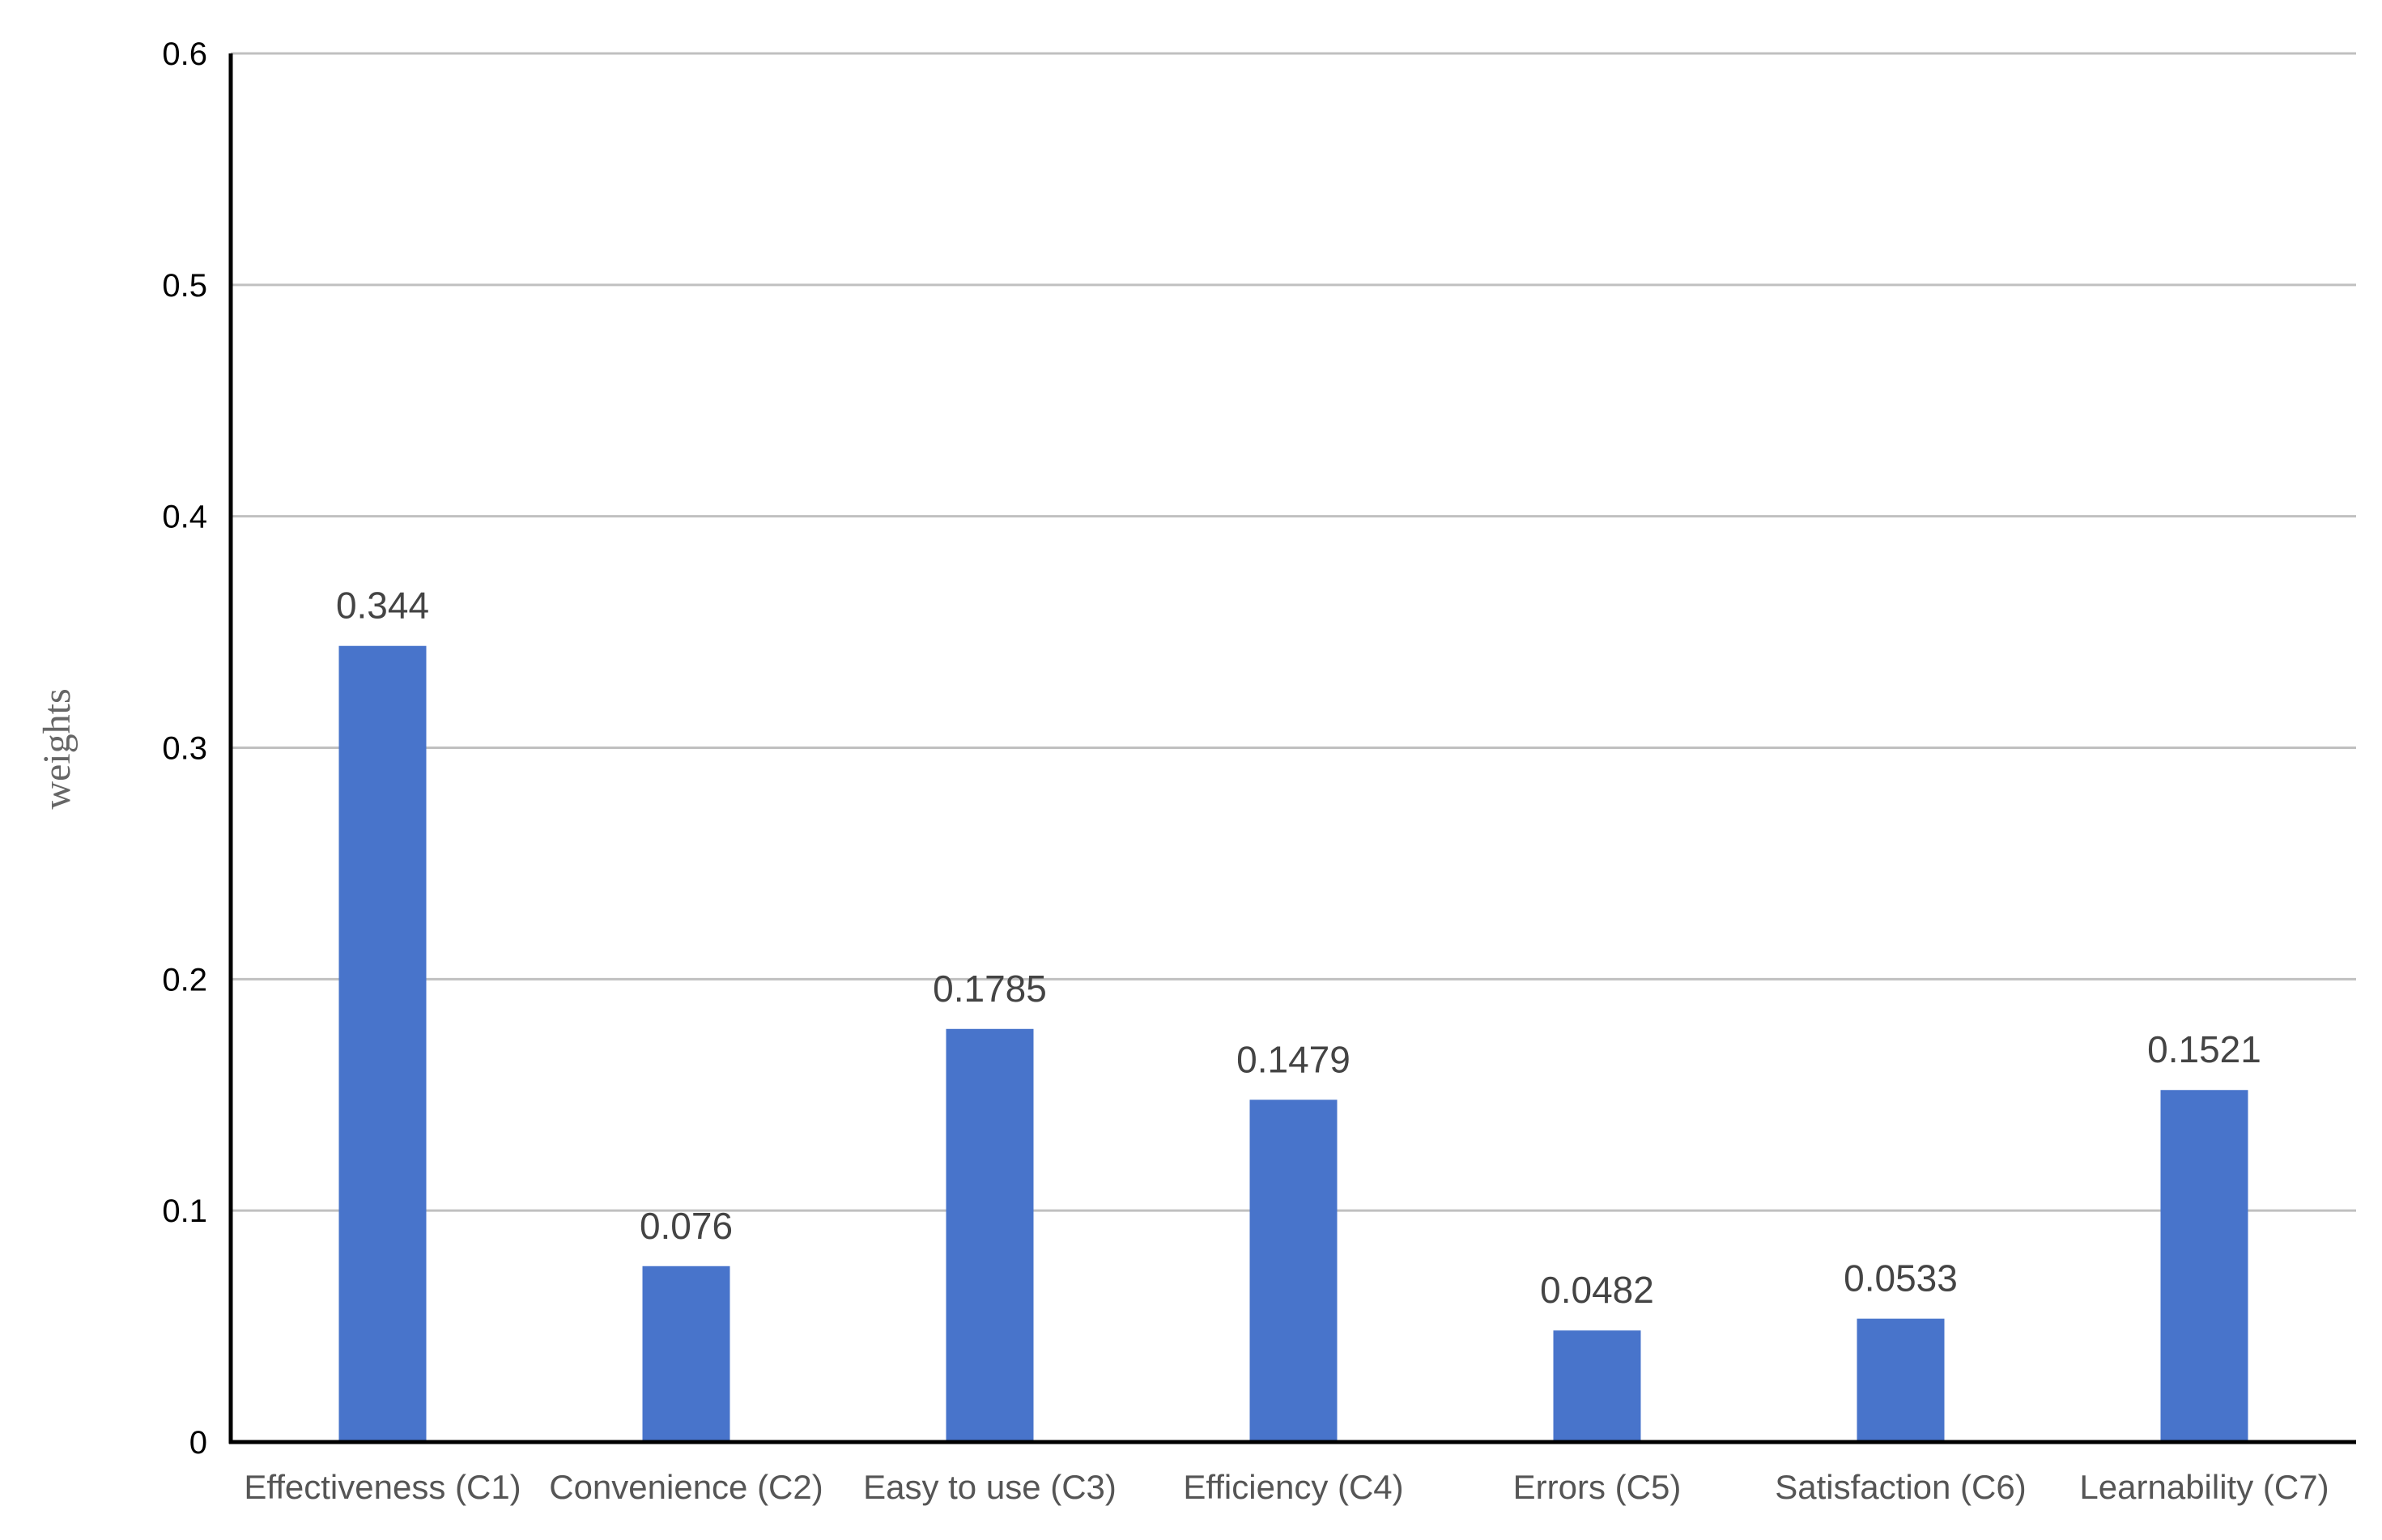 The width and height of the screenshot is (2382, 1540). Describe the element at coordinates (686, 1487) in the screenshot. I see `x-category-label: Convenience (C2)` at that location.